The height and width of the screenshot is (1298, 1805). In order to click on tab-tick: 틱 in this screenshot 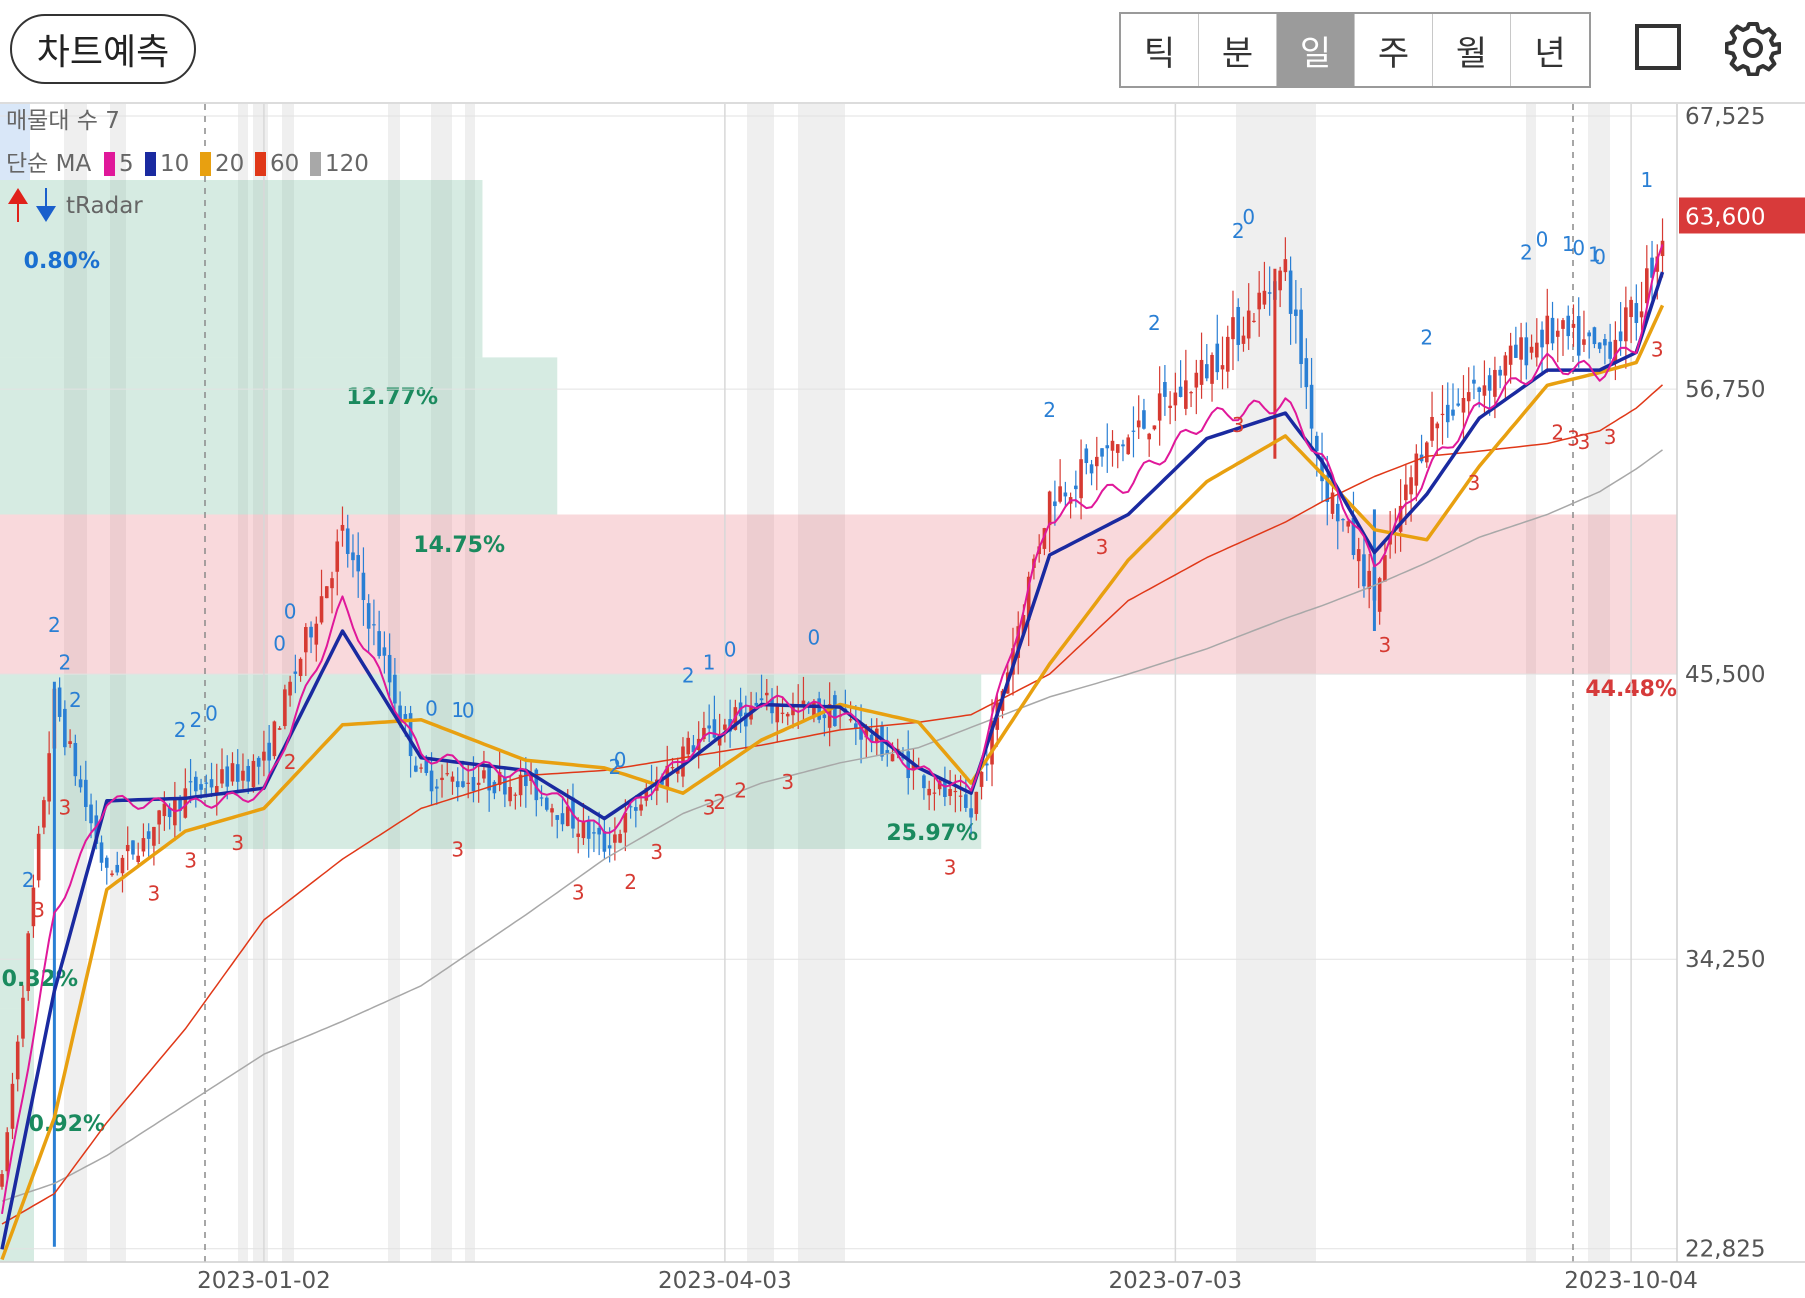, I will do `click(1160, 50)`.